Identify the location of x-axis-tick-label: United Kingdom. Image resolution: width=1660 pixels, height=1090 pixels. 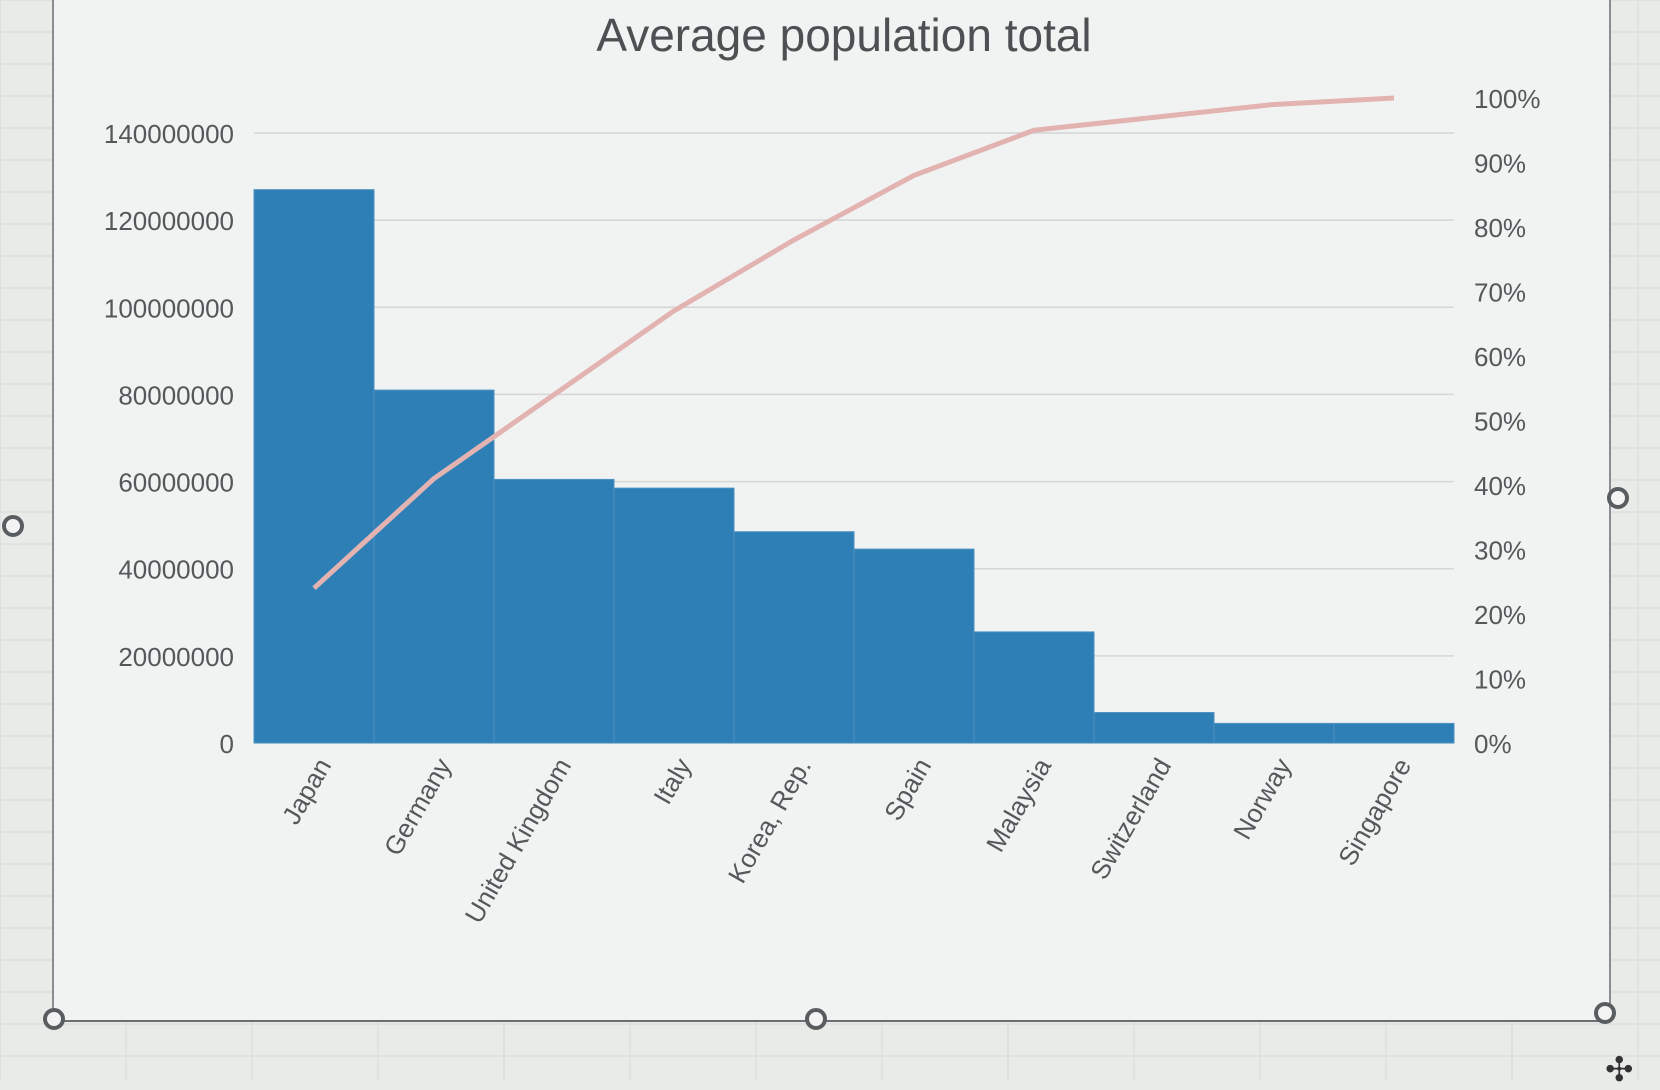
(518, 840).